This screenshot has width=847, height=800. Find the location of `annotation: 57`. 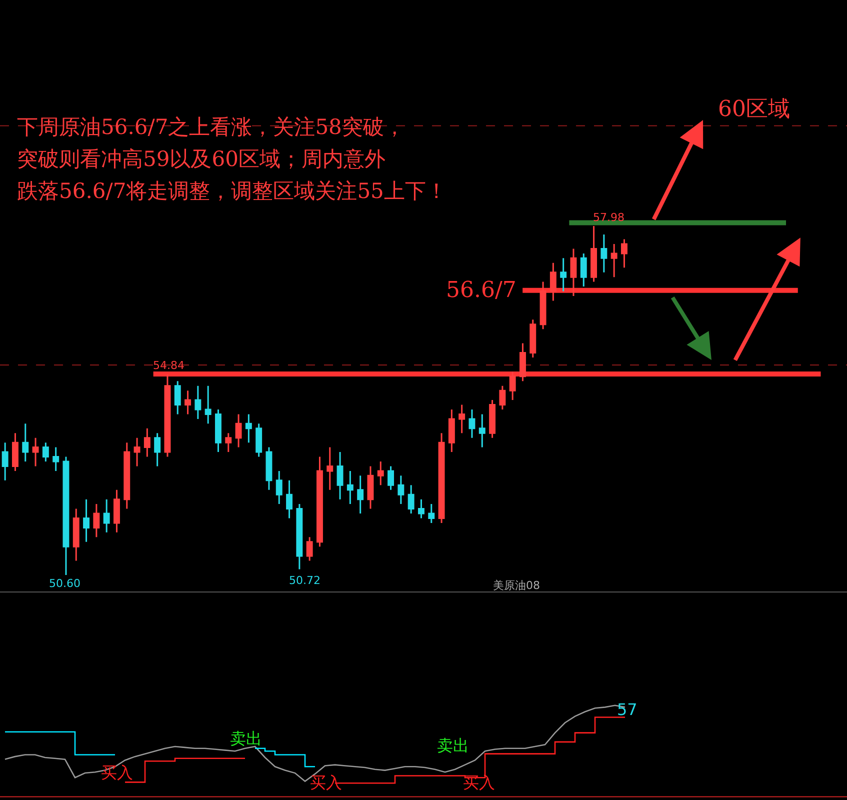

annotation: 57 is located at coordinates (627, 709).